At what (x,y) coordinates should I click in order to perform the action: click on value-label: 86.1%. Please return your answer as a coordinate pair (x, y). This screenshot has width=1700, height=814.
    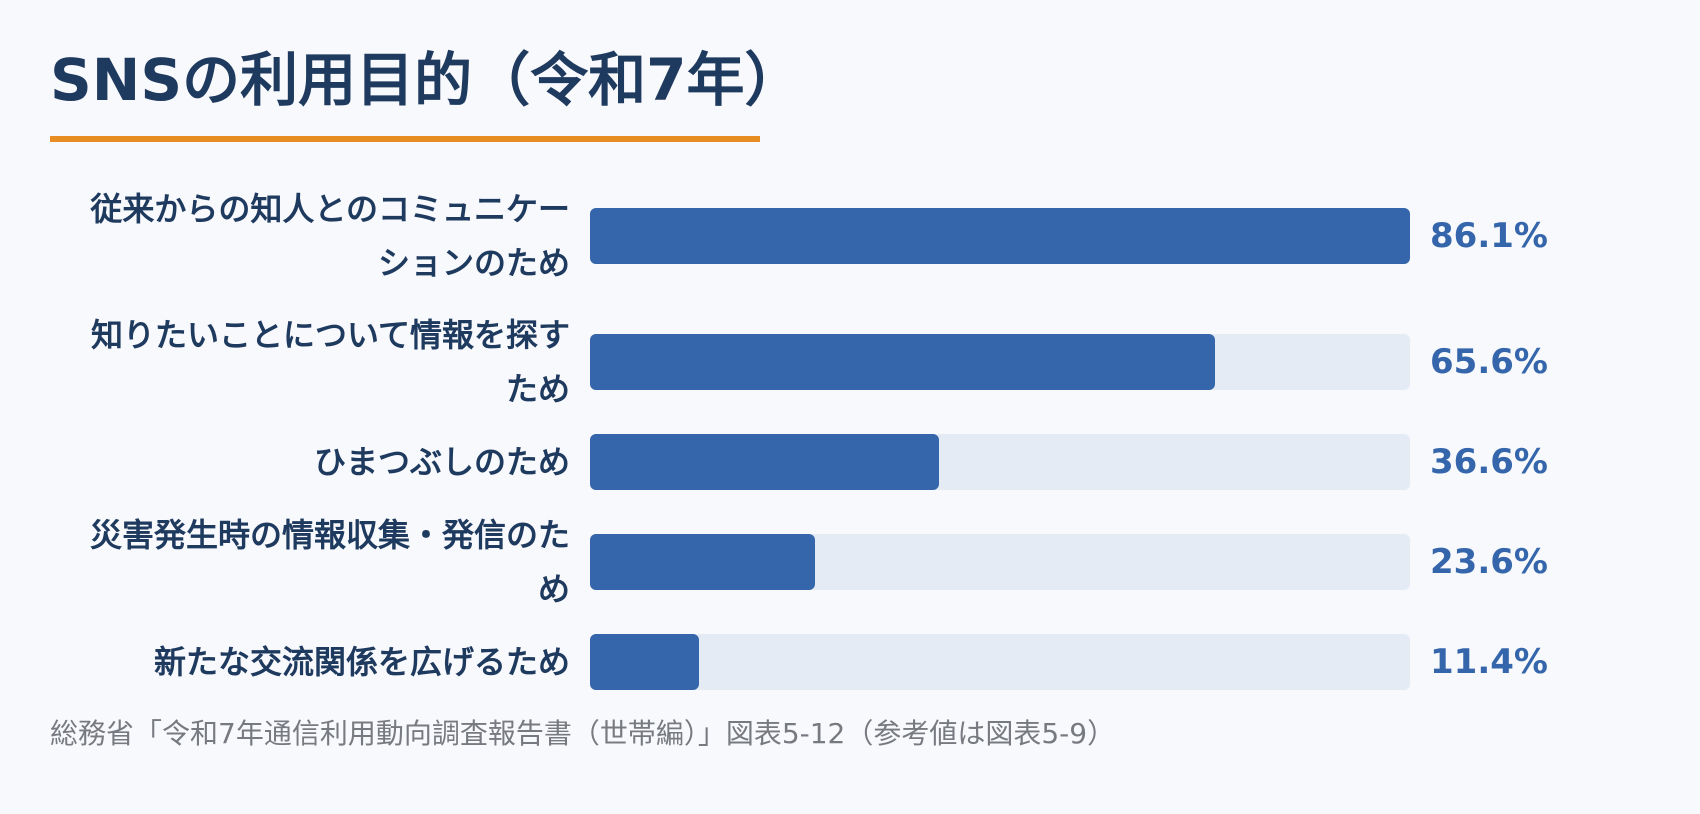
    Looking at the image, I should click on (1489, 236).